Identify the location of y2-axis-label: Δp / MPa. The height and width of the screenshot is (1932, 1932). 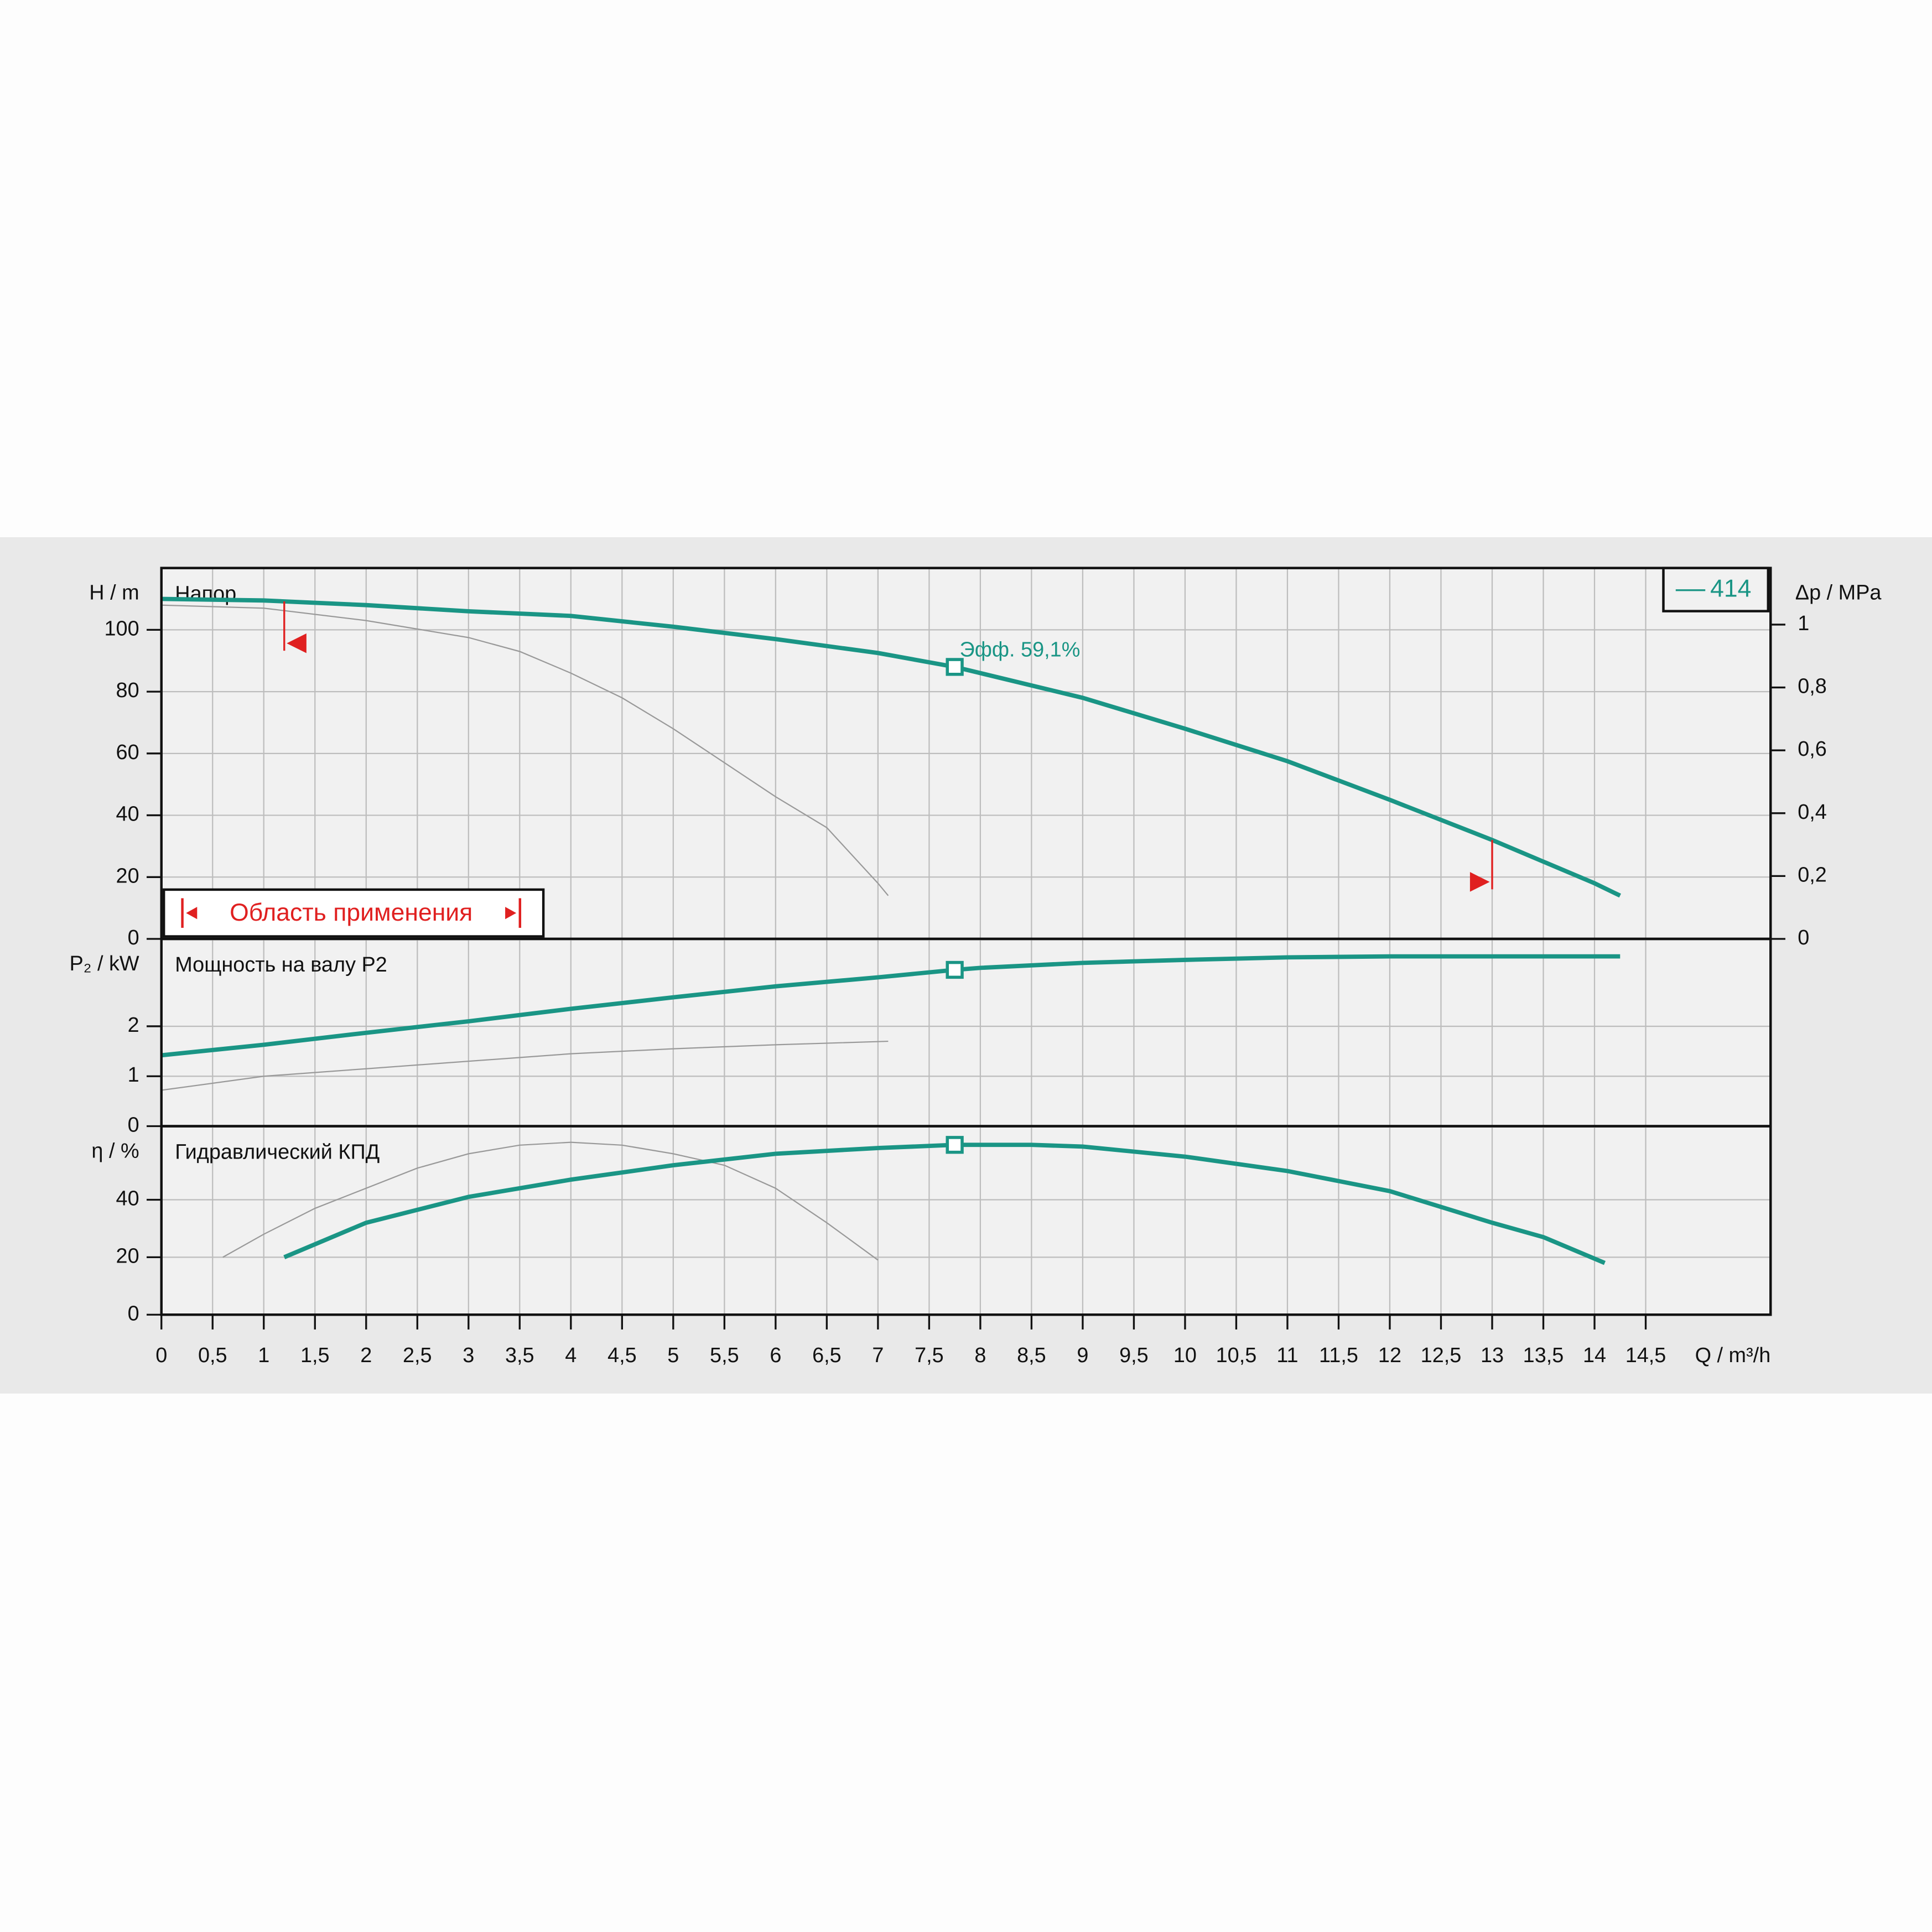
(1839, 592).